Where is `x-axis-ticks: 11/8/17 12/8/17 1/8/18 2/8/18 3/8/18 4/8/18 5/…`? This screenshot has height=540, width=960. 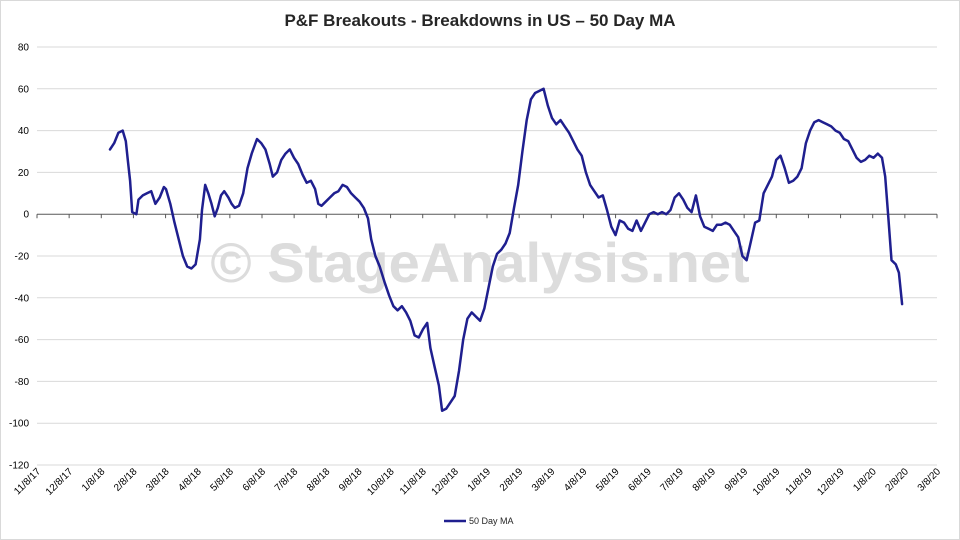
x-axis-ticks: 11/8/17 12/8/17 1/8/18 2/8/18 3/8/18 4/8/18 5/… is located at coordinates (477, 482).